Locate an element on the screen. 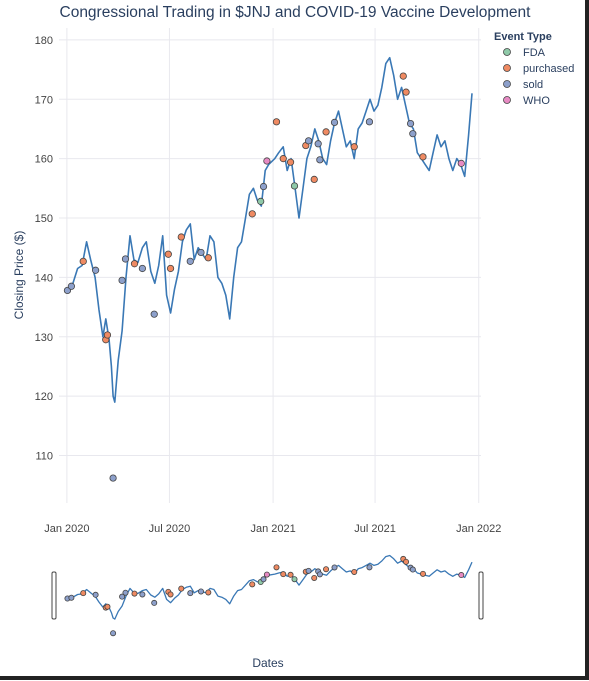 This screenshot has height=681, width=589. y-tick-label: 180 is located at coordinates (44, 41).